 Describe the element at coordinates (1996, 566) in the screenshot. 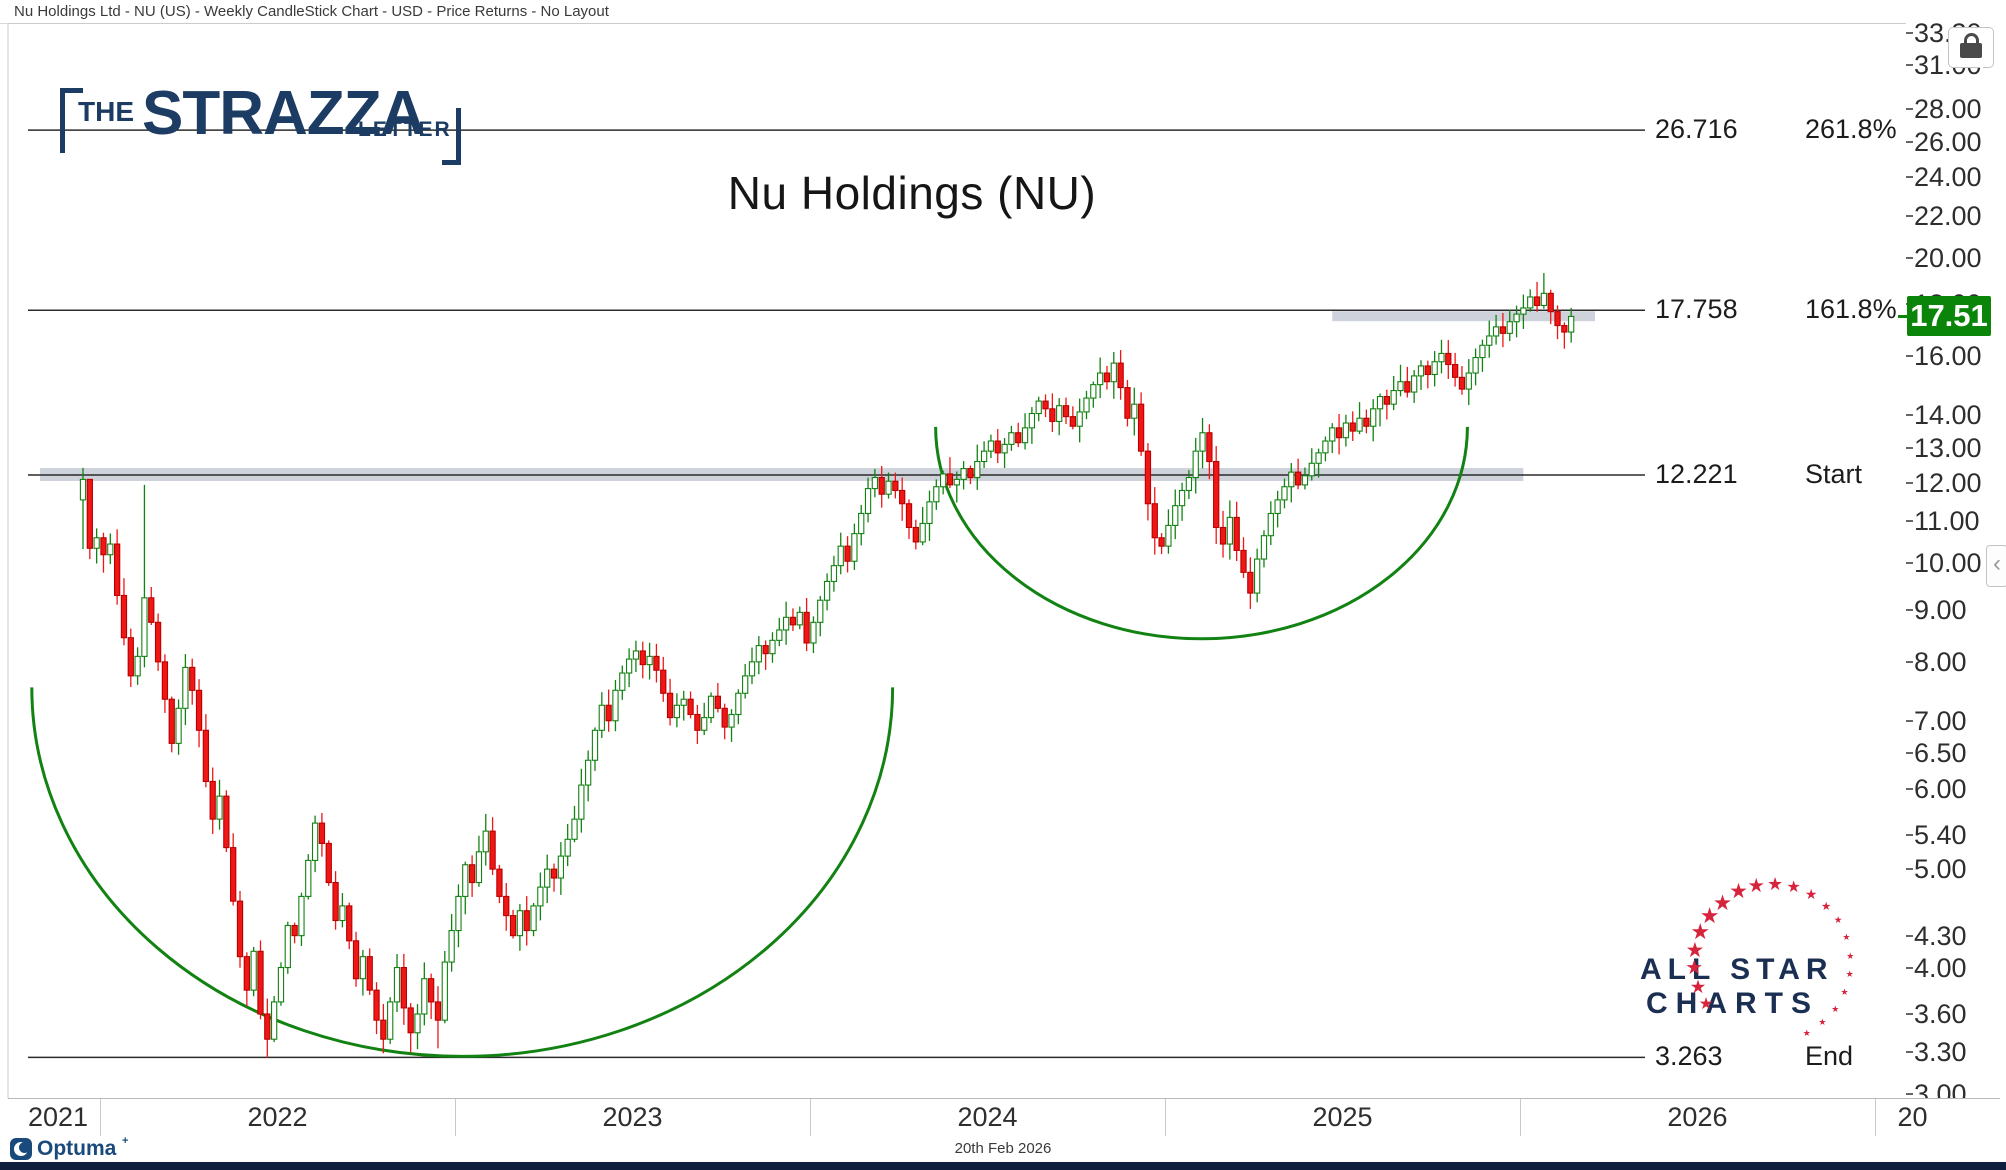

I see `collapse-panel-button: ‹` at that location.